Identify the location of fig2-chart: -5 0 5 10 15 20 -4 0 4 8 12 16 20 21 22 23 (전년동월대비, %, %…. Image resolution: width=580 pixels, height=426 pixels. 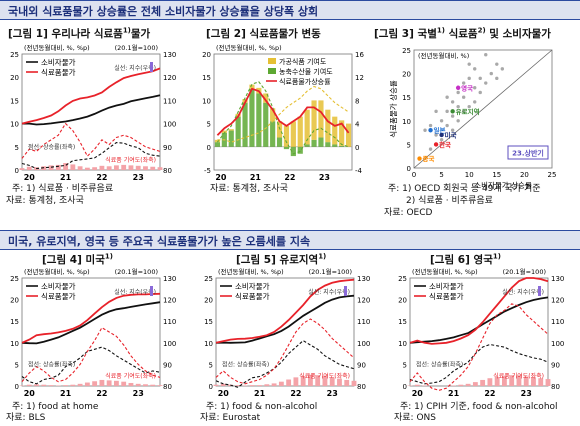
(283, 112).